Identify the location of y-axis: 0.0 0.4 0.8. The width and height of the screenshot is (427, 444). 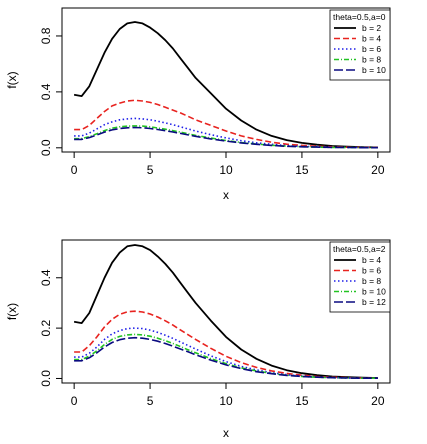
(50, 91).